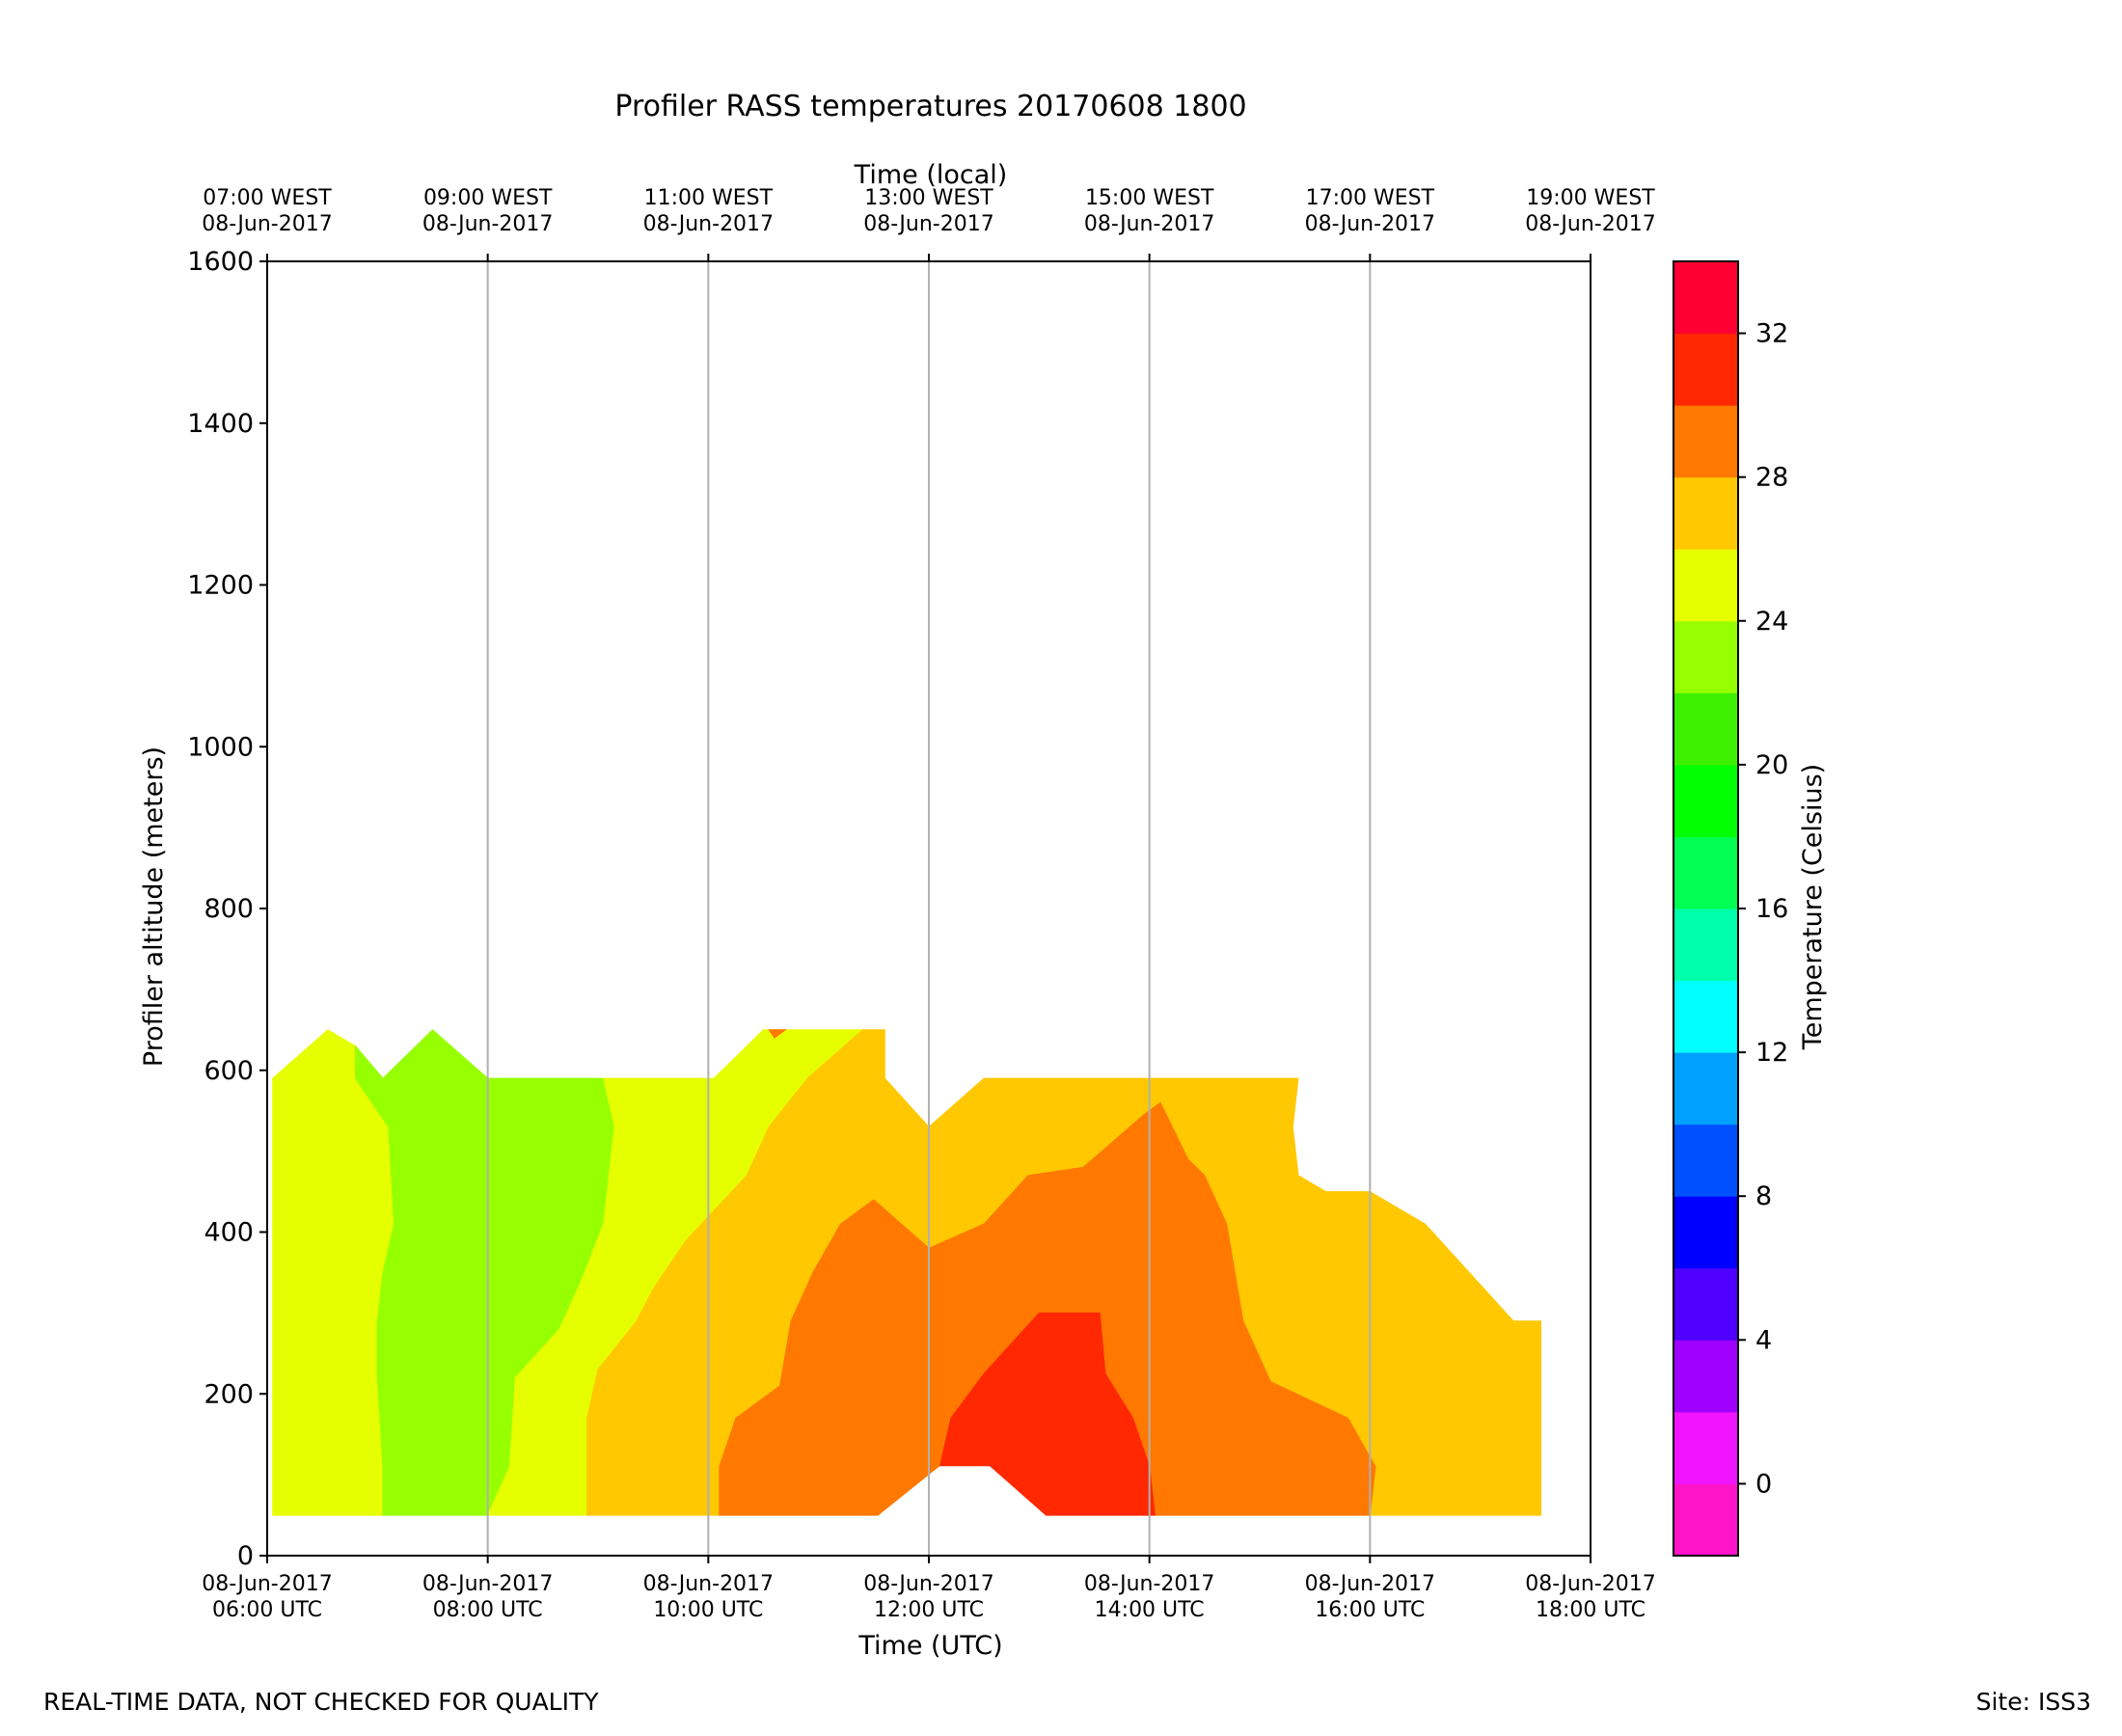 The height and width of the screenshot is (1736, 2122). What do you see at coordinates (1591, 1610) in the screenshot?
I see `x-tick-time: 18:00 UTC` at bounding box center [1591, 1610].